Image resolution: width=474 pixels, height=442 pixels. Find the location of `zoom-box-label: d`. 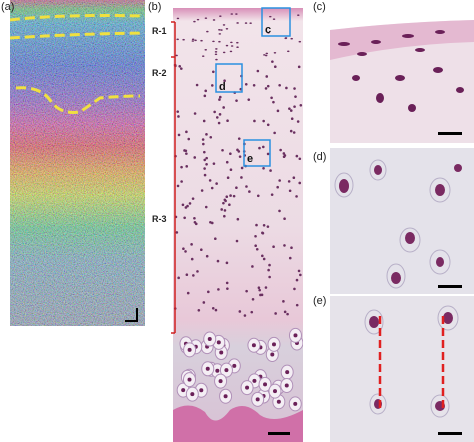

zoom-box-label: d is located at coordinates (222, 87).